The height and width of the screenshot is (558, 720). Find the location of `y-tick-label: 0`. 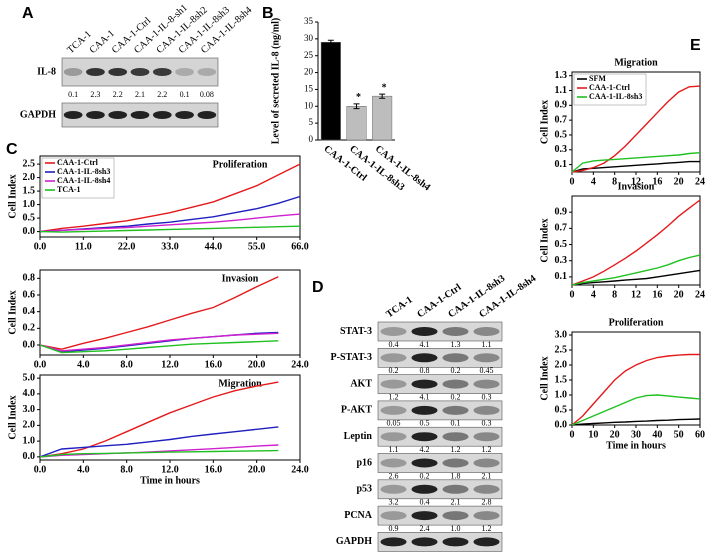

y-tick-label: 0 is located at coordinates (311, 139).